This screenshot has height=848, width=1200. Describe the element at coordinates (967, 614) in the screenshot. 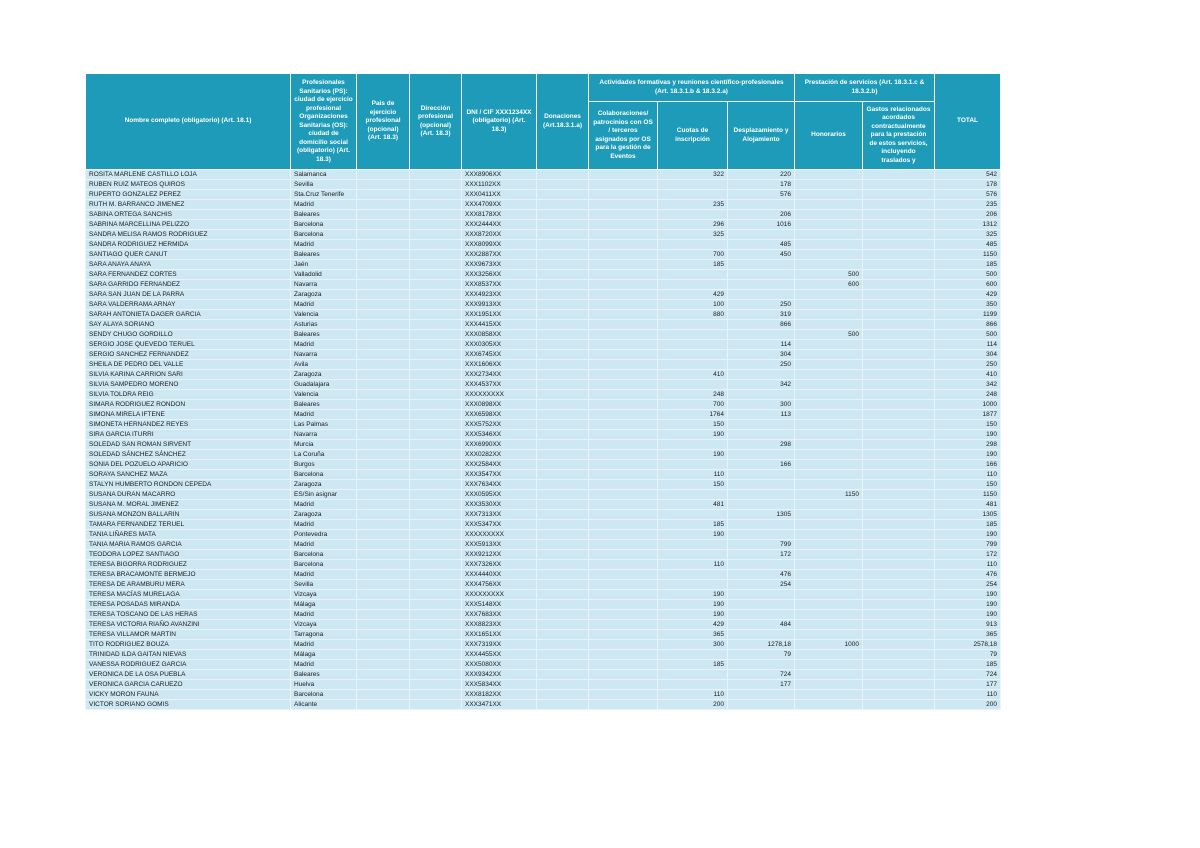

I see `cell-total: 190` at that location.